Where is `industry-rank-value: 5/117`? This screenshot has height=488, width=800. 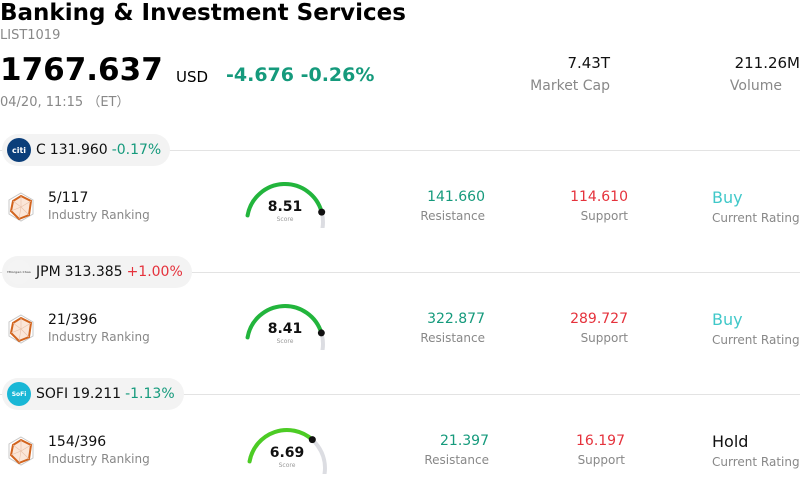 industry-rank-value: 5/117 is located at coordinates (68, 198).